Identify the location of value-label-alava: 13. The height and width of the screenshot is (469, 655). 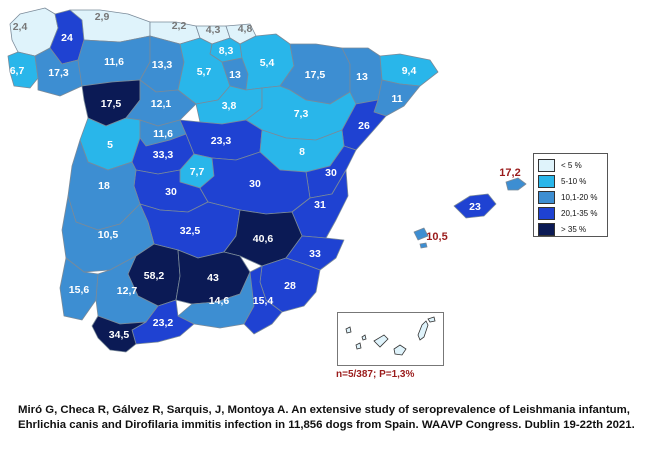
(235, 75).